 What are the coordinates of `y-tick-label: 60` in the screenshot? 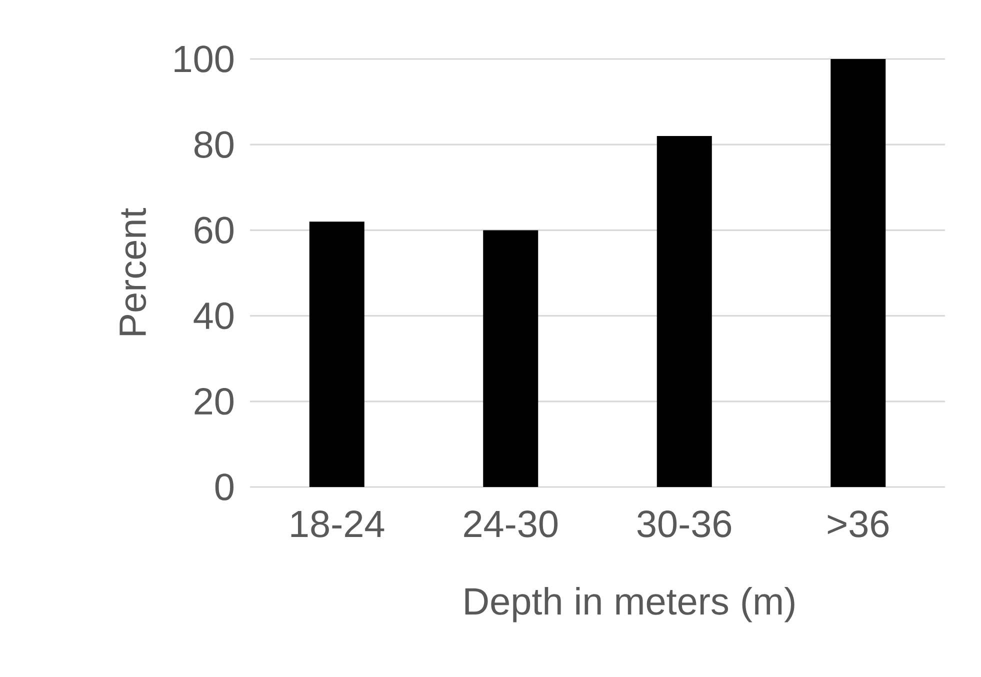 It's located at (214, 230).